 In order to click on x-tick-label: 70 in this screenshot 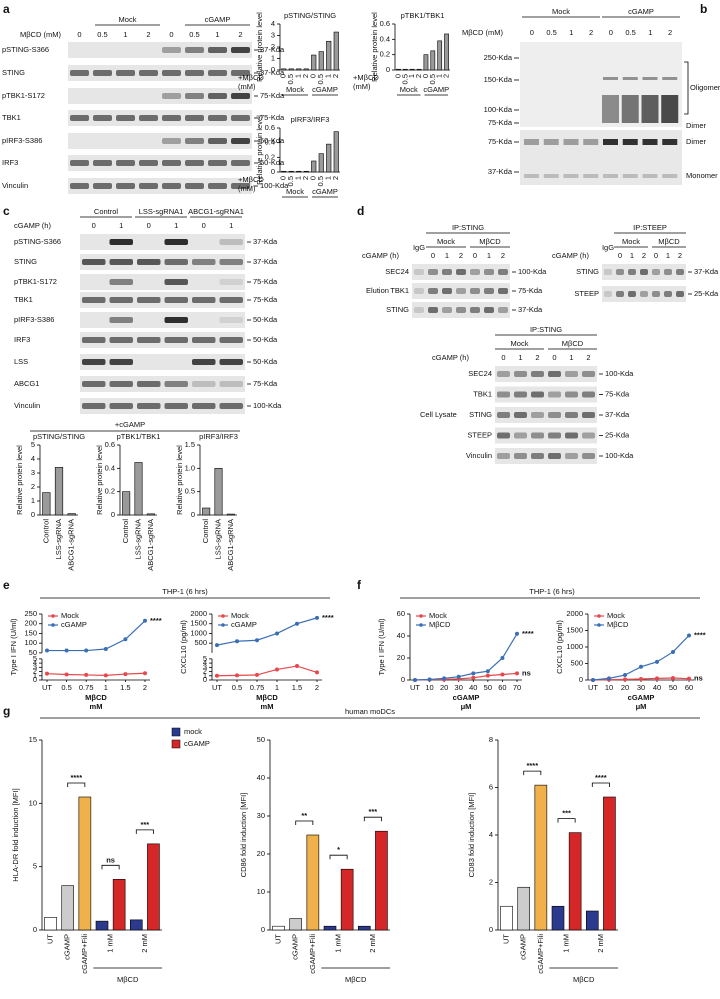, I will do `click(517, 687)`.